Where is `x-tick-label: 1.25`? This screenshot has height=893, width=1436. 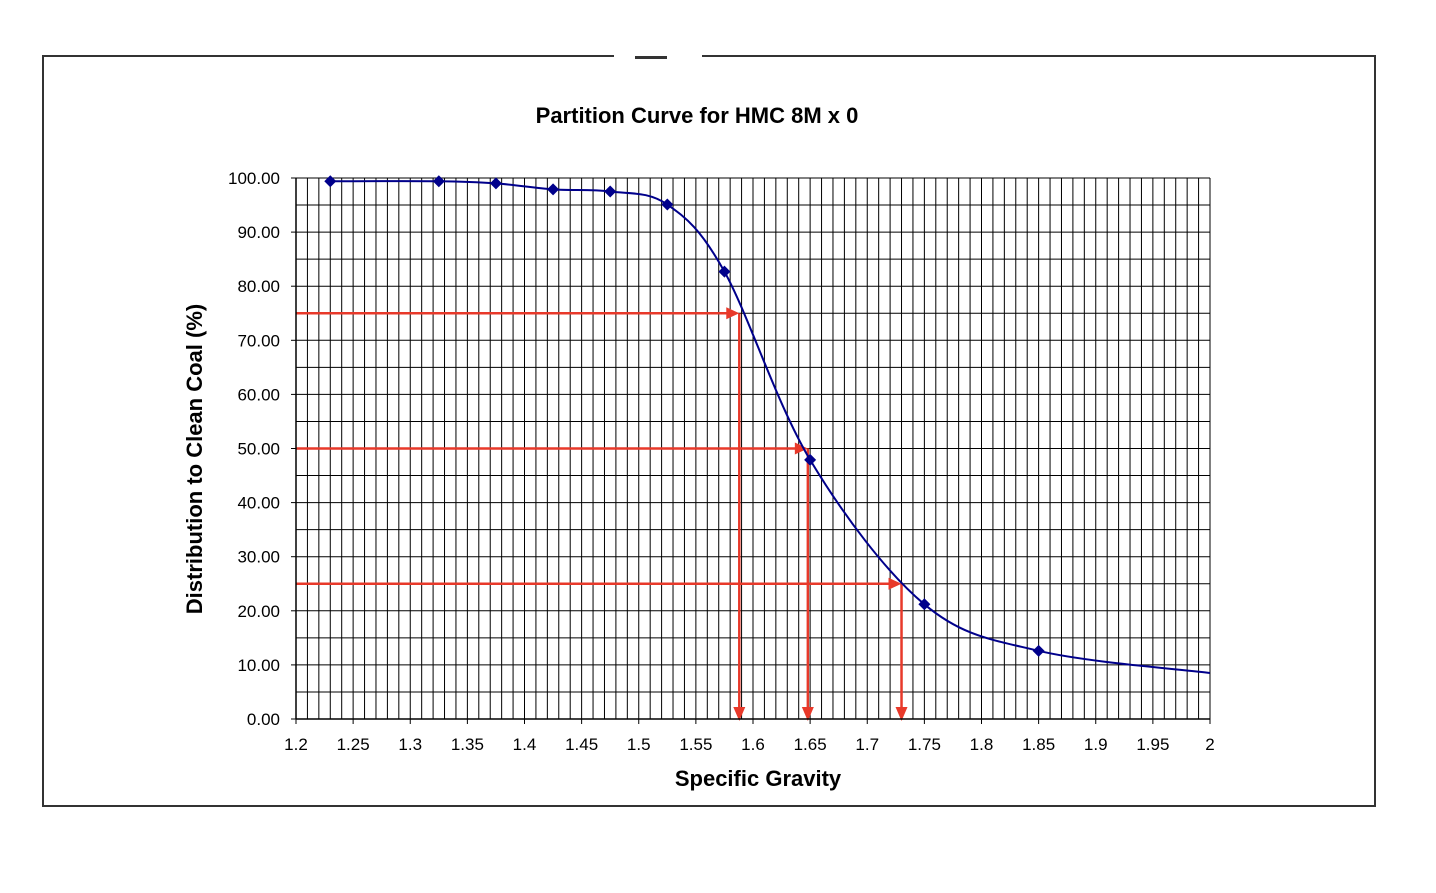
x-tick-label: 1.25 is located at coordinates (353, 744).